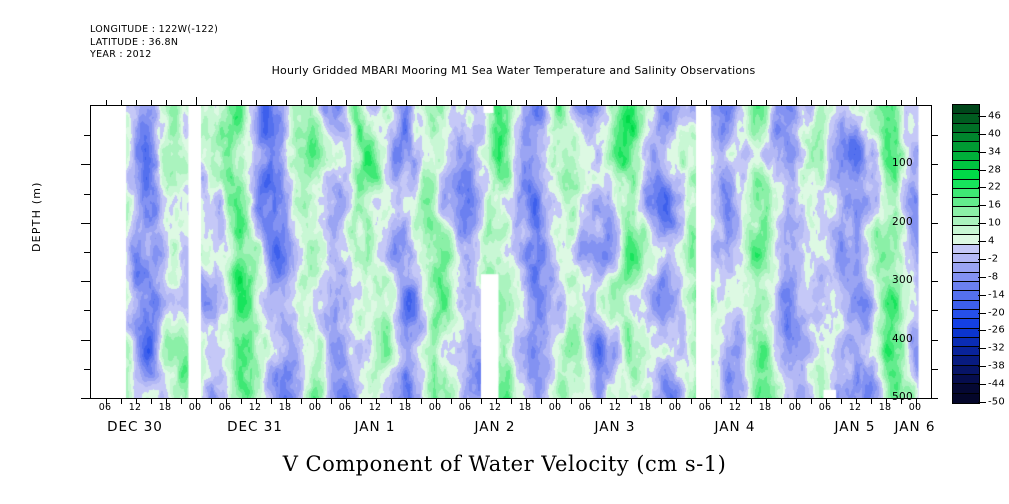 The image size is (1009, 504). Describe the element at coordinates (991, 241) in the screenshot. I see `colorbar-label: 4` at that location.